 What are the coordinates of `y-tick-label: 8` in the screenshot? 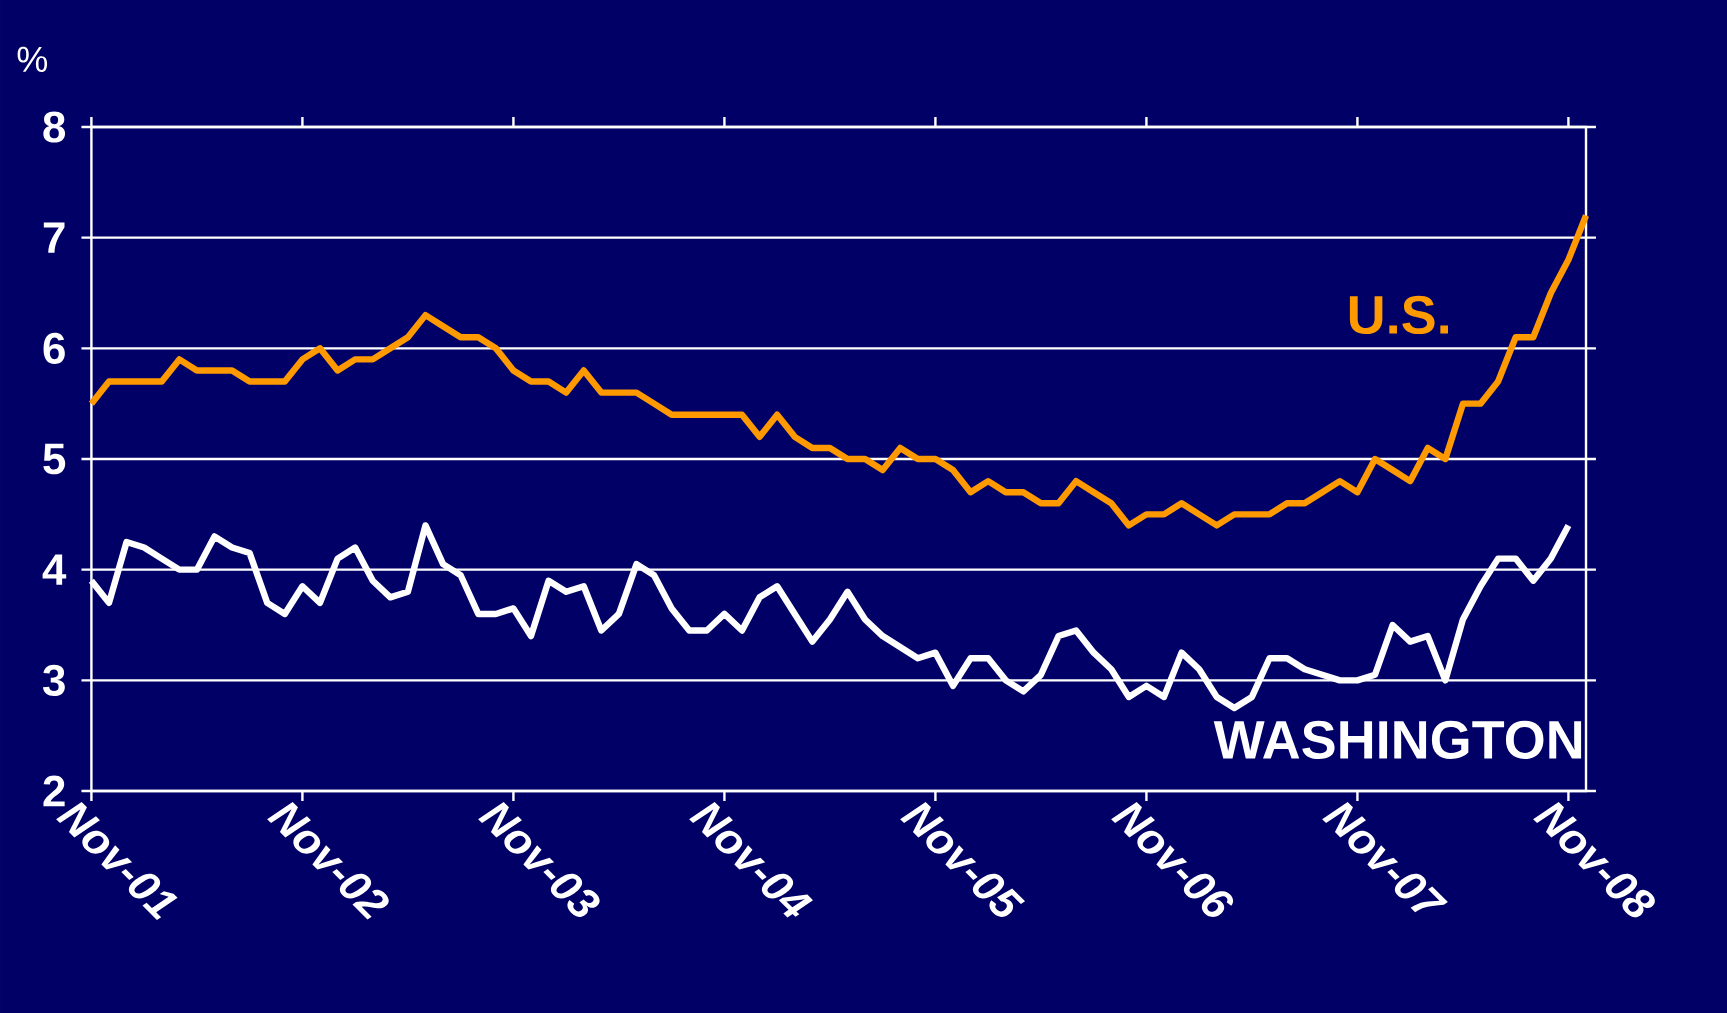 It's located at (54, 127).